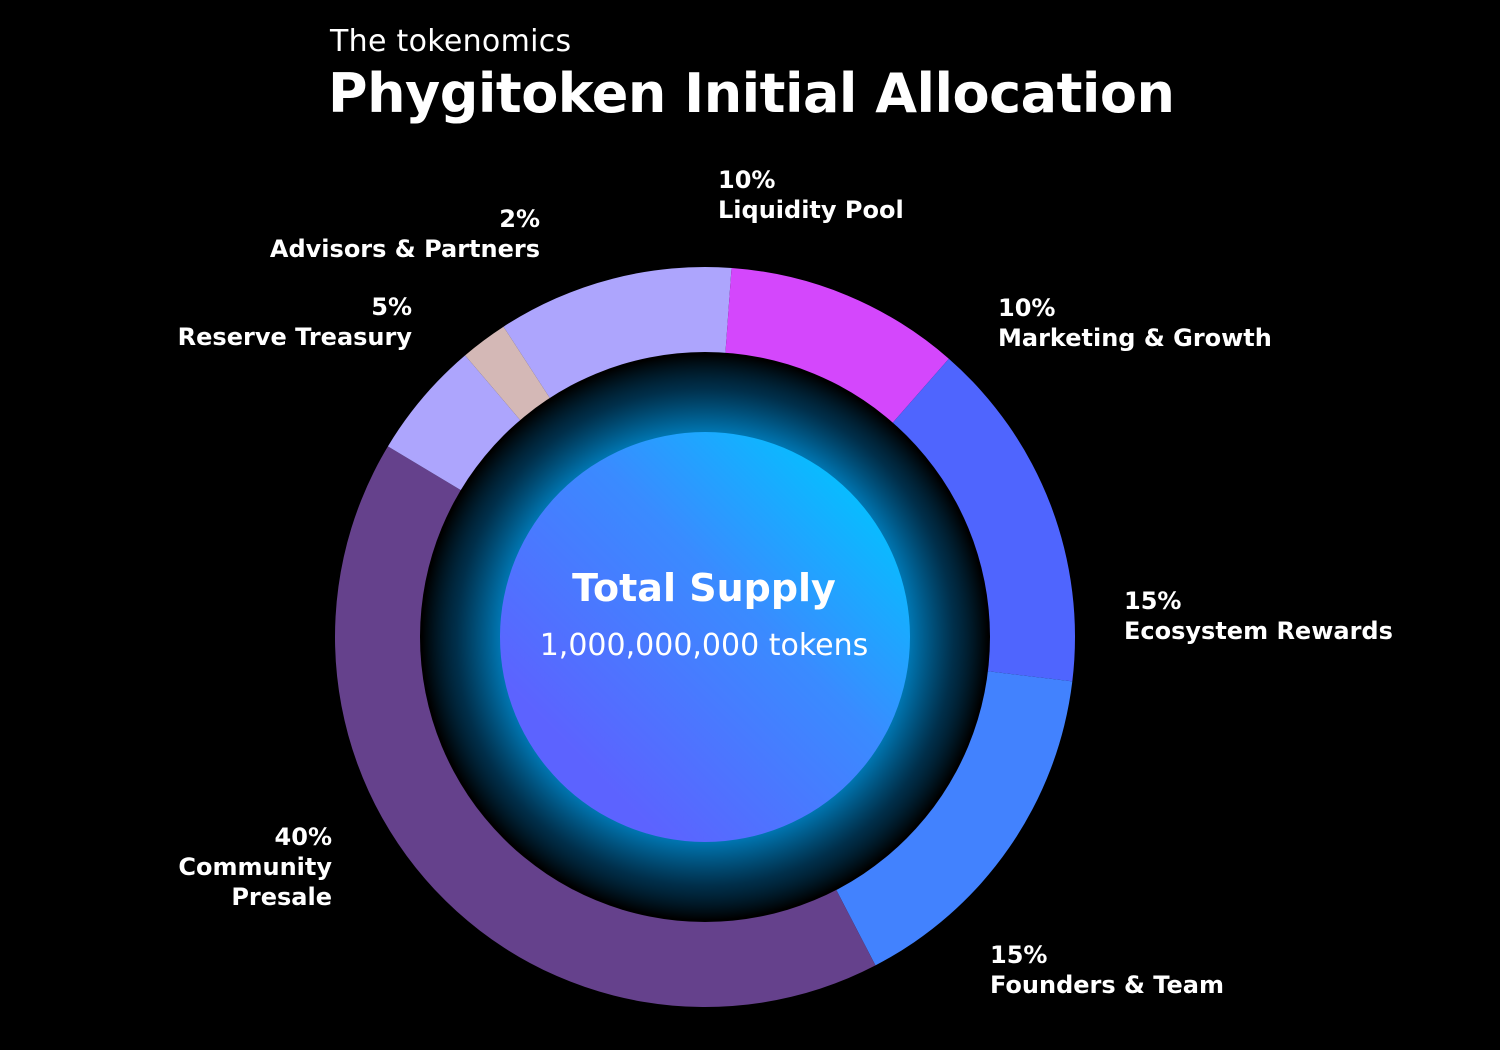 The height and width of the screenshot is (1050, 1500). What do you see at coordinates (508, 374) in the screenshot?
I see `slice-advisors-partners` at bounding box center [508, 374].